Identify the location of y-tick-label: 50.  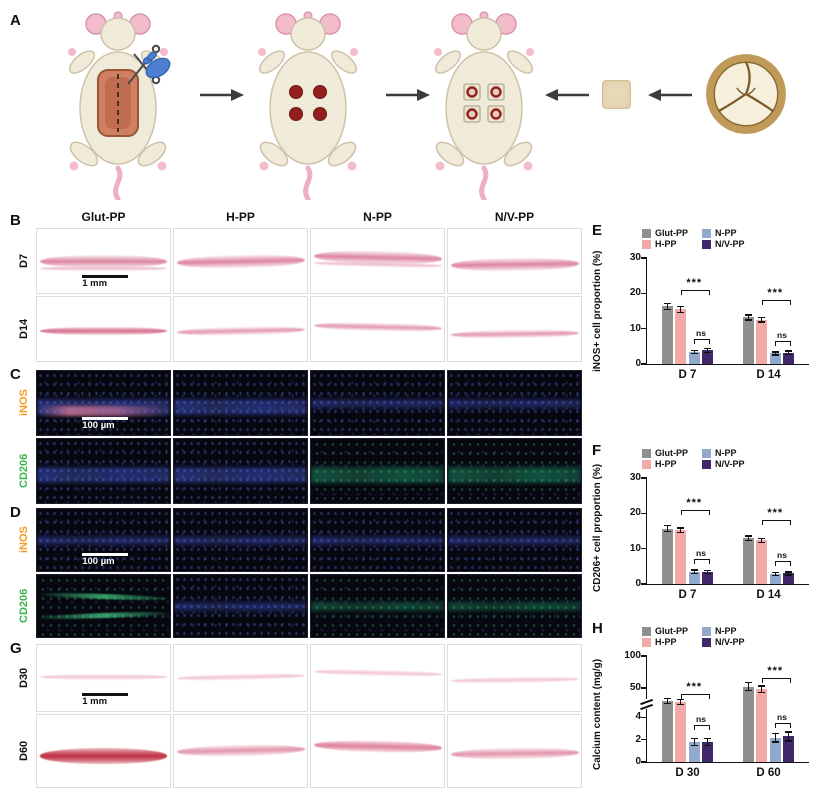
(635, 687).